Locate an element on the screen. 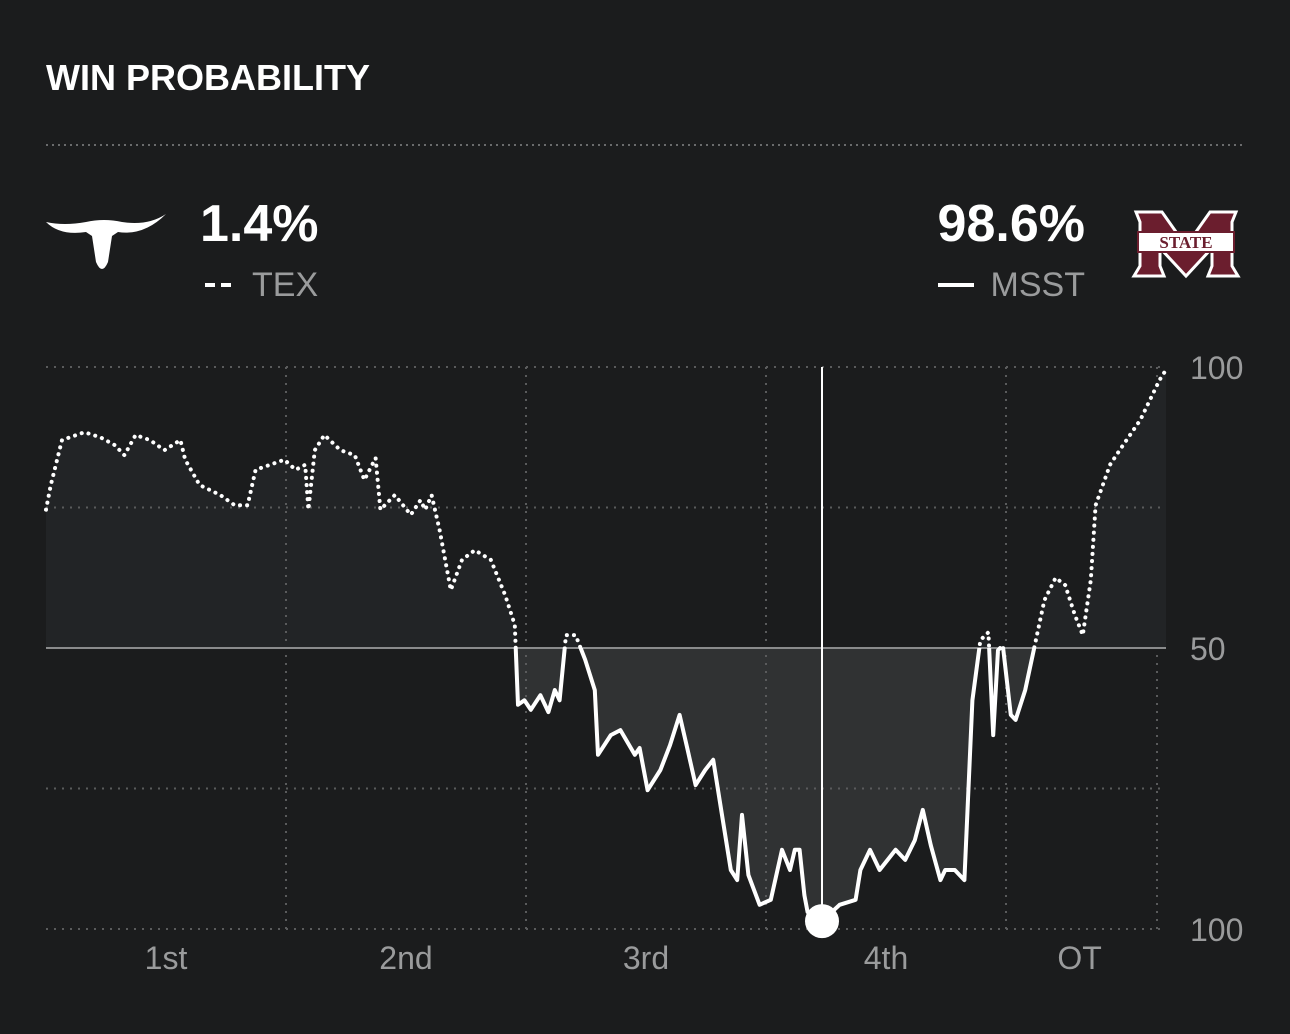 This screenshot has width=1290, height=1034. logo-text: STATE is located at coordinates (1185, 242).